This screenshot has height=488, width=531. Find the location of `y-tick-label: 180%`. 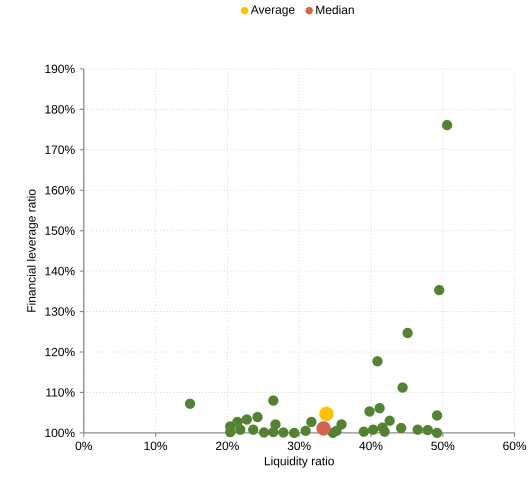

y-tick-label: 180% is located at coordinates (60, 109).